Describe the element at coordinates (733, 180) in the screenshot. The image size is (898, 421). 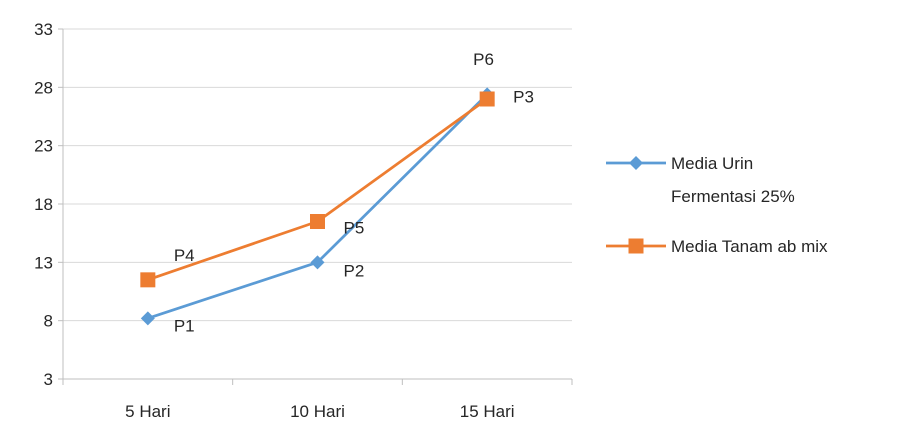
I see `legend-label: Media Urin Fermentasi 25%` at that location.